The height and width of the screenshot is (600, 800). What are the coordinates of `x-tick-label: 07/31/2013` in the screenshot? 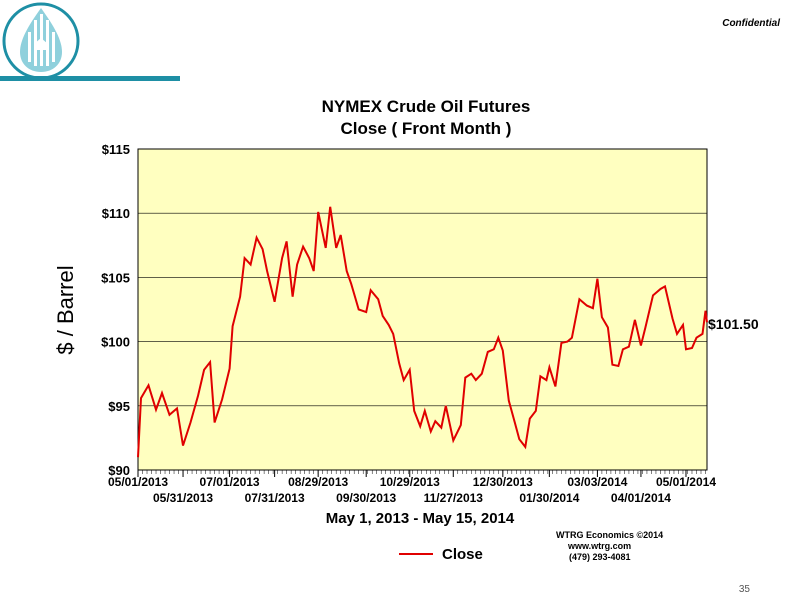 It's located at (275, 498).